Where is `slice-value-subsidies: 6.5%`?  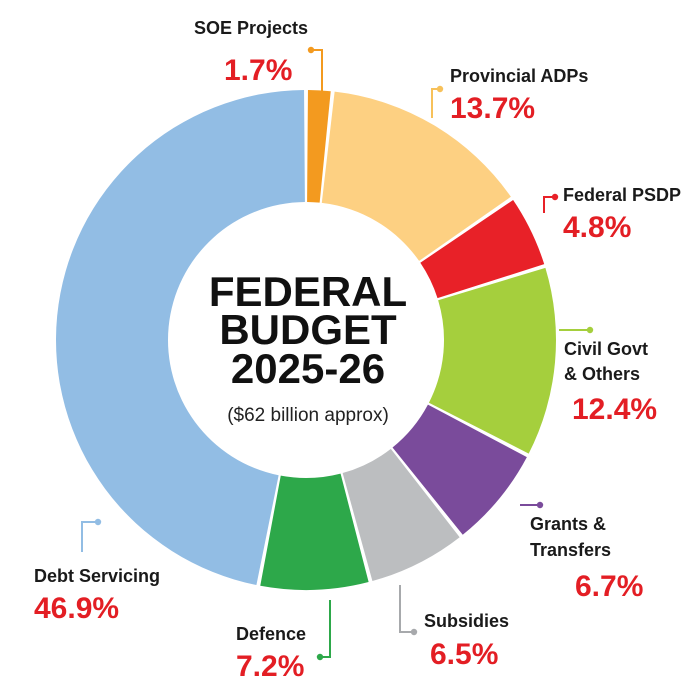 slice-value-subsidies: 6.5% is located at coordinates (464, 654).